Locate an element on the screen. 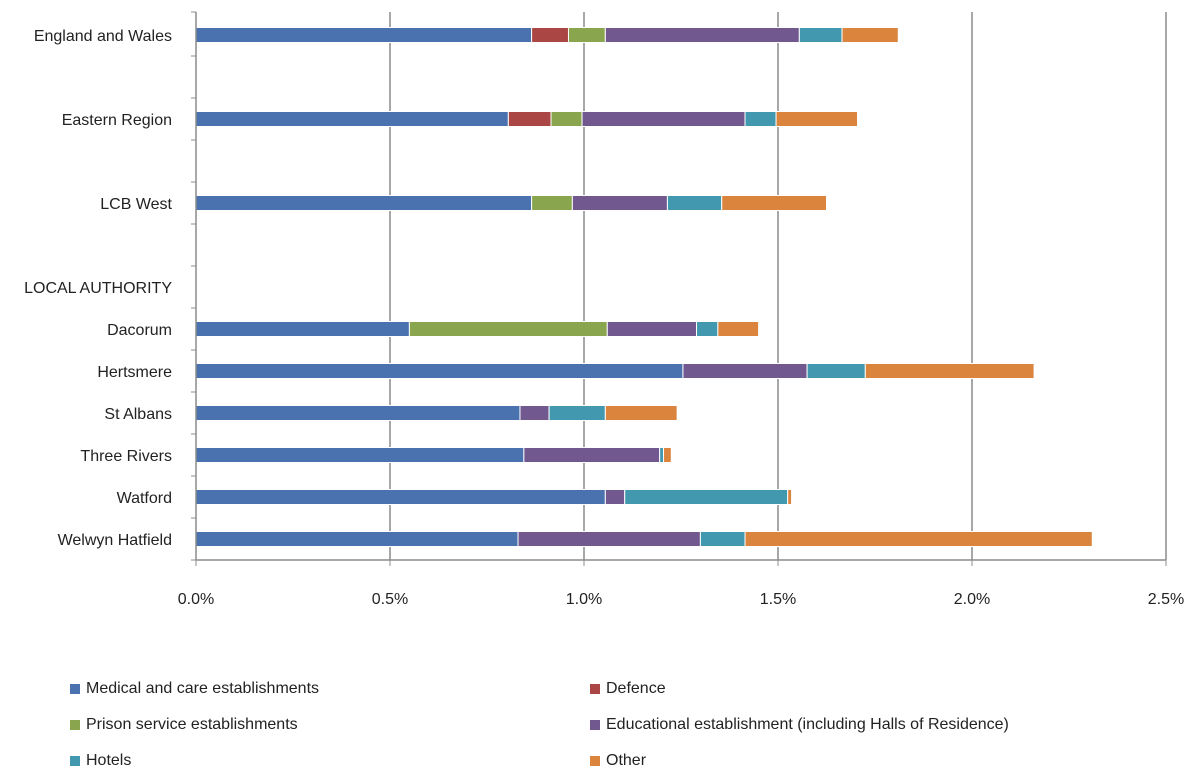 The width and height of the screenshot is (1204, 773). category-label: Watford is located at coordinates (144, 498).